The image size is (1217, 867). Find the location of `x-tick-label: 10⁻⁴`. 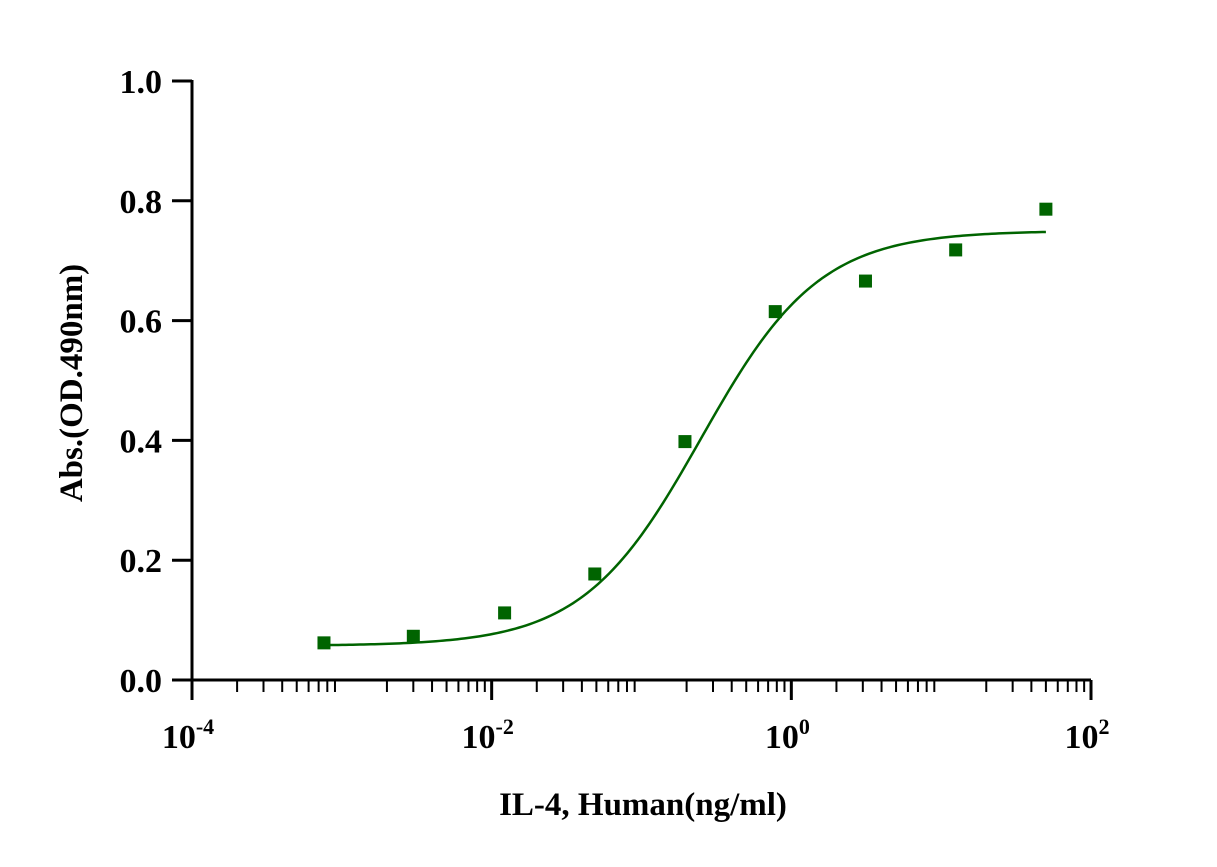

x-tick-label: 10⁻⁴ is located at coordinates (188, 735).